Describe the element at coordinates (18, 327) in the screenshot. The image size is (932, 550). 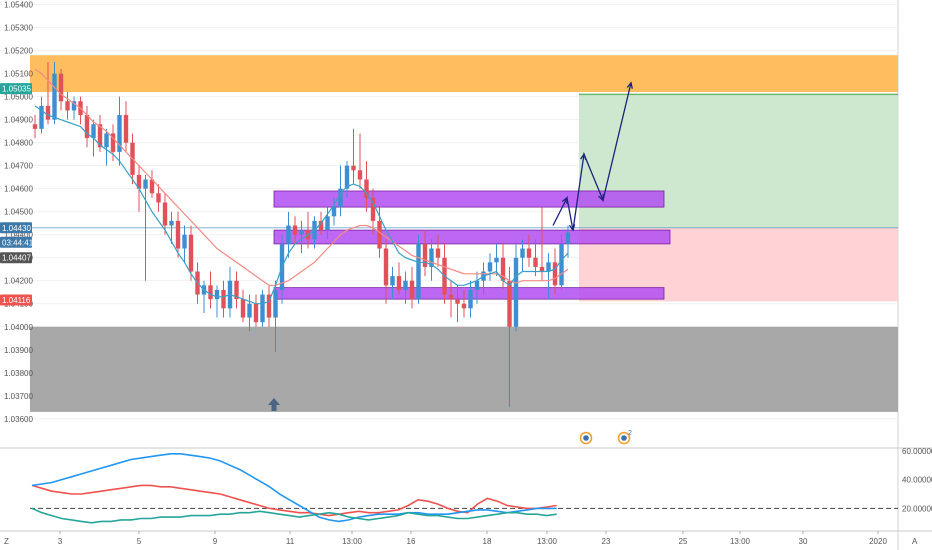
I see `price-tick-label: 1.04000` at that location.